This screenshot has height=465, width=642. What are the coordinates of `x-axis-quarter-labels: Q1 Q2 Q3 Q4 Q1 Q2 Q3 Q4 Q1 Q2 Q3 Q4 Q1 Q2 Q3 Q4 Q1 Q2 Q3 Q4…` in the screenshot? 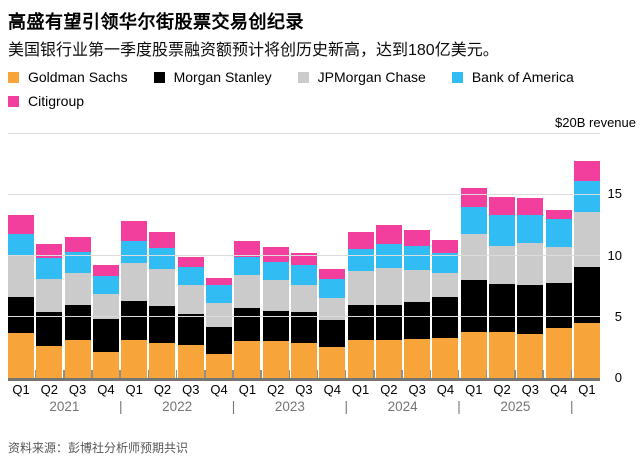 It's located at (304, 389).